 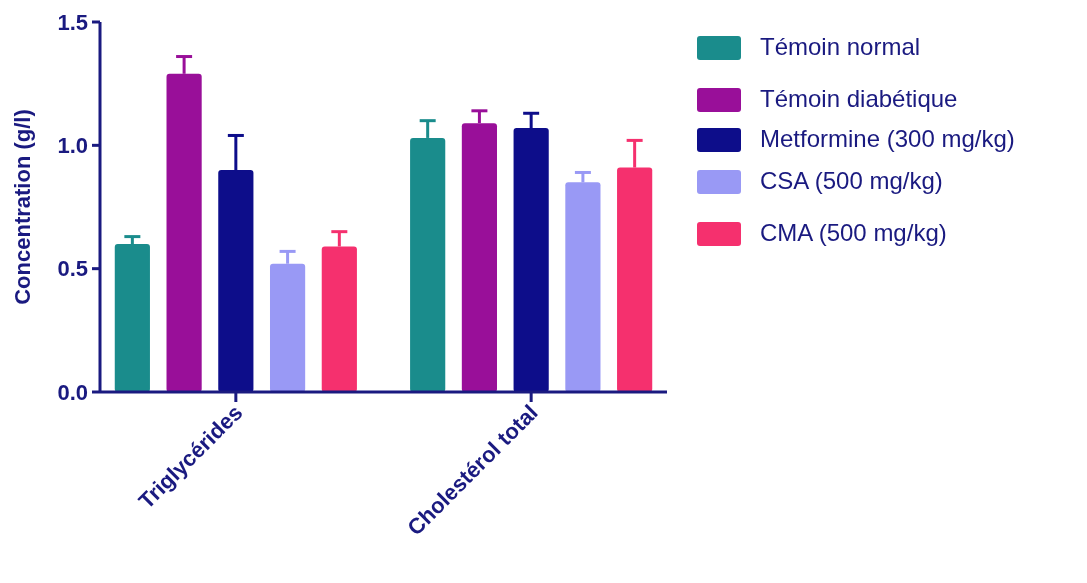 What do you see at coordinates (851, 181) in the screenshot?
I see `legend-label: CSA (500 mg/kg)` at bounding box center [851, 181].